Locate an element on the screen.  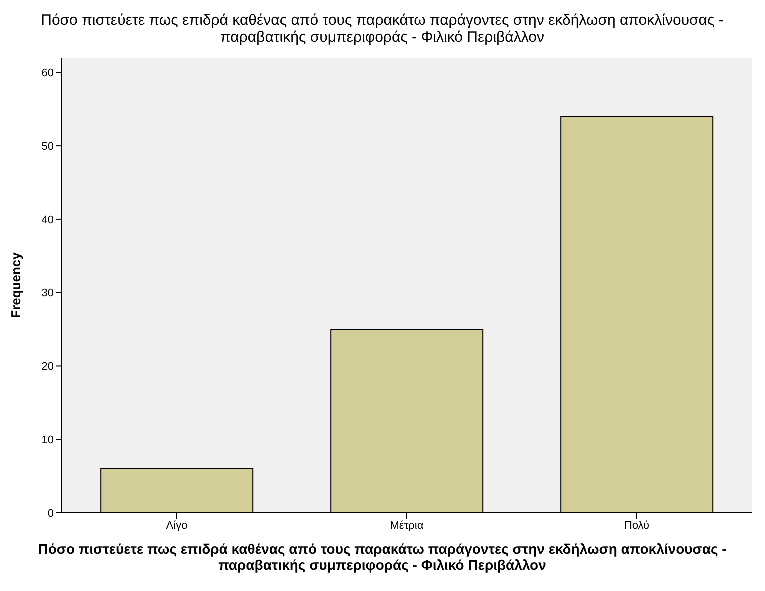
y-tick-label: 20 is located at coordinates (48, 367).